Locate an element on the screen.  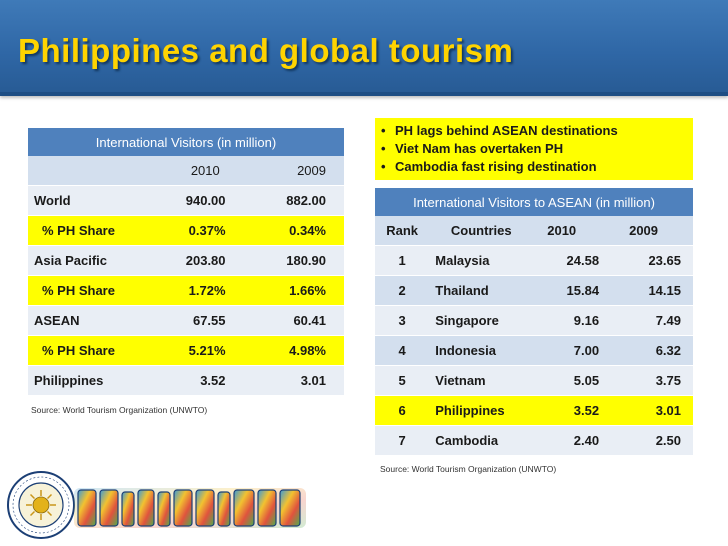
countries-header: Countries is located at coordinates (481, 231).